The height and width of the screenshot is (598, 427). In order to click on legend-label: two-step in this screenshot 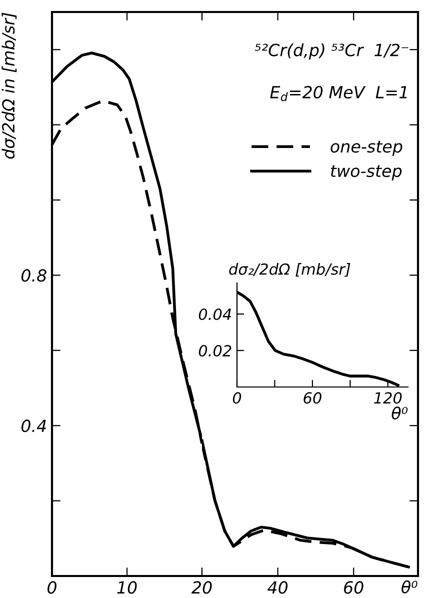, I will do `click(366, 172)`.